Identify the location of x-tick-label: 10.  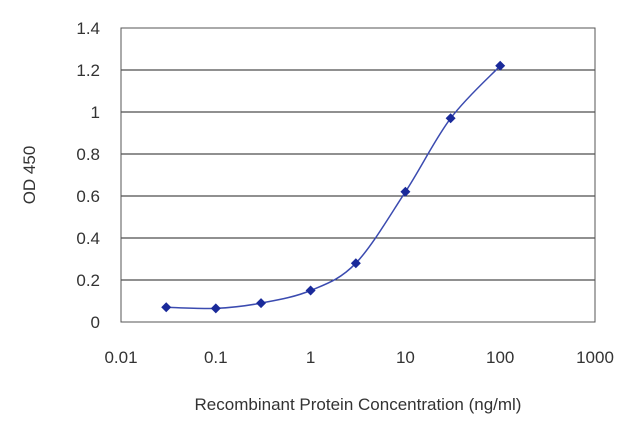
(405, 357).